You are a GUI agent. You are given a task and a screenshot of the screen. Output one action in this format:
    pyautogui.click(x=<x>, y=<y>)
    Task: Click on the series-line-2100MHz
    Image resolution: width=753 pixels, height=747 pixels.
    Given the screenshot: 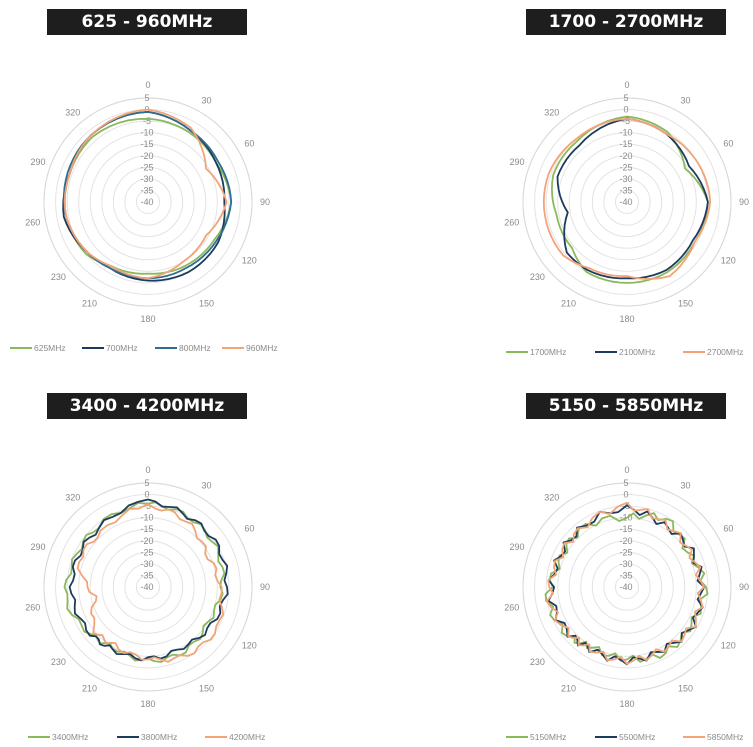 What is the action you would take?
    pyautogui.click(x=632, y=198)
    